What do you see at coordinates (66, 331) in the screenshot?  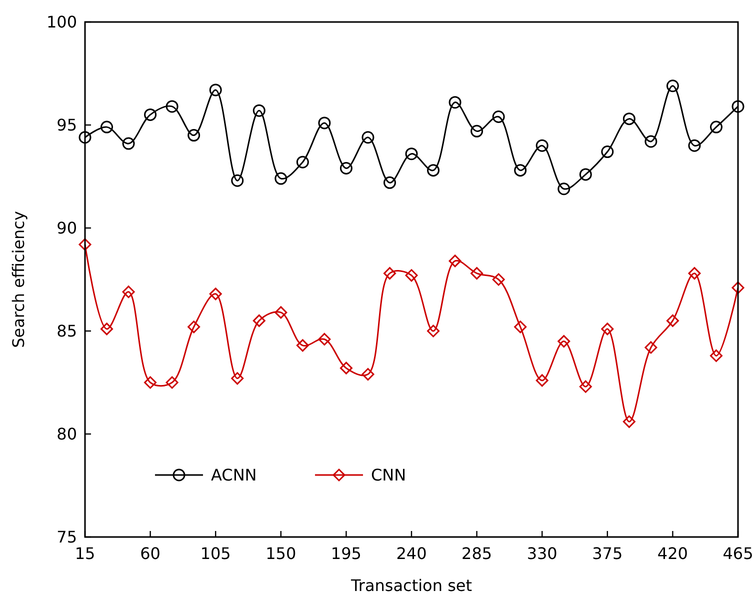 I see `y-tick-label: 85` at bounding box center [66, 331].